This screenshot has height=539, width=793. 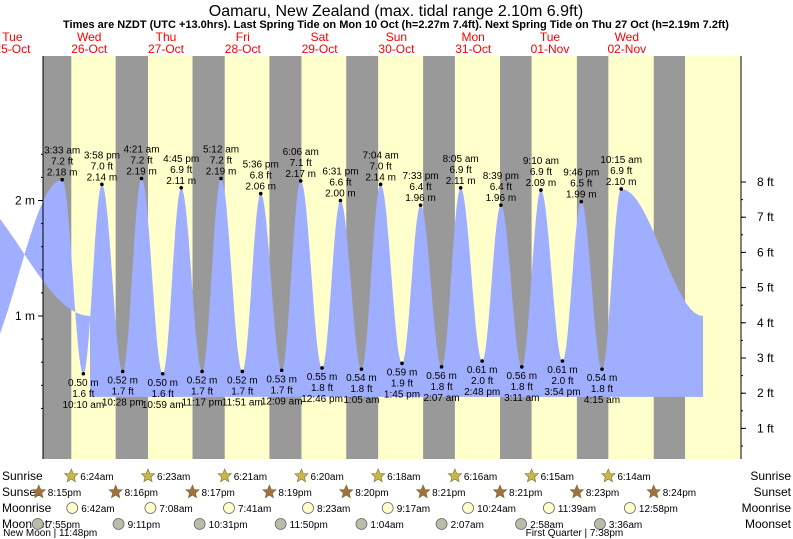 I want to click on sunset-time: 8:15pm, so click(x=64, y=493).